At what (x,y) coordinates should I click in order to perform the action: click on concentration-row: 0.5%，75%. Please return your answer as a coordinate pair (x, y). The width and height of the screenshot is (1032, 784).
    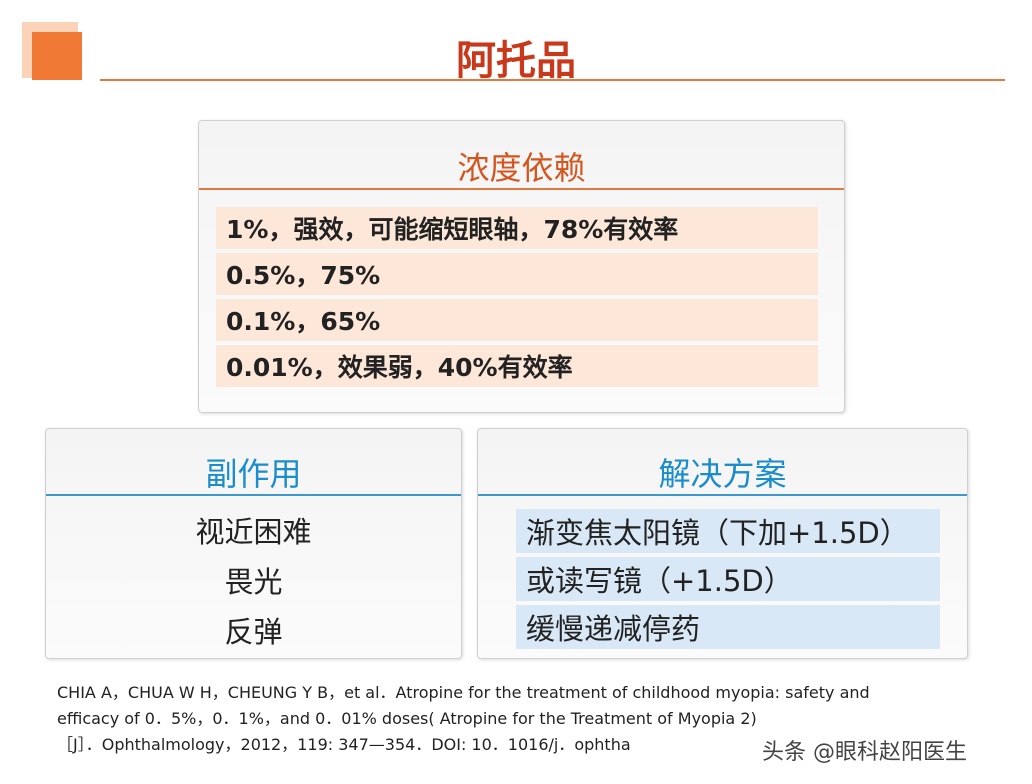
    Looking at the image, I should click on (517, 274).